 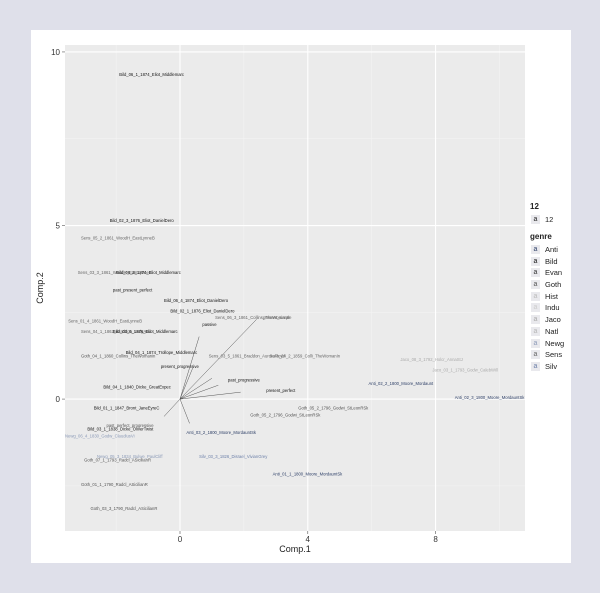 I want to click on legend-item: a Anti, so click(x=550, y=250).